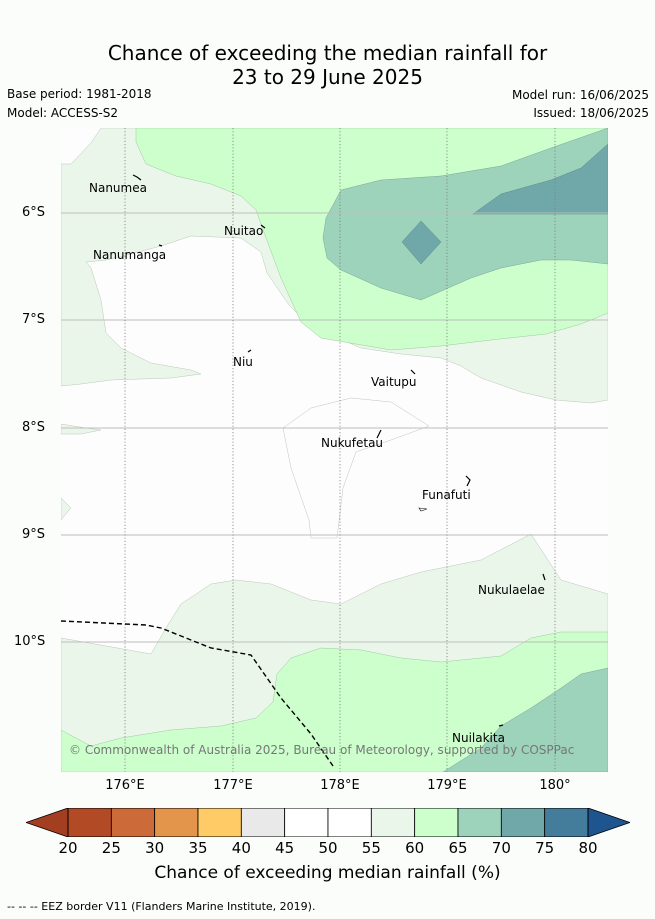 The width and height of the screenshot is (655, 919). What do you see at coordinates (352, 443) in the screenshot?
I see `place-label-nukufetau: Nukufetau` at bounding box center [352, 443].